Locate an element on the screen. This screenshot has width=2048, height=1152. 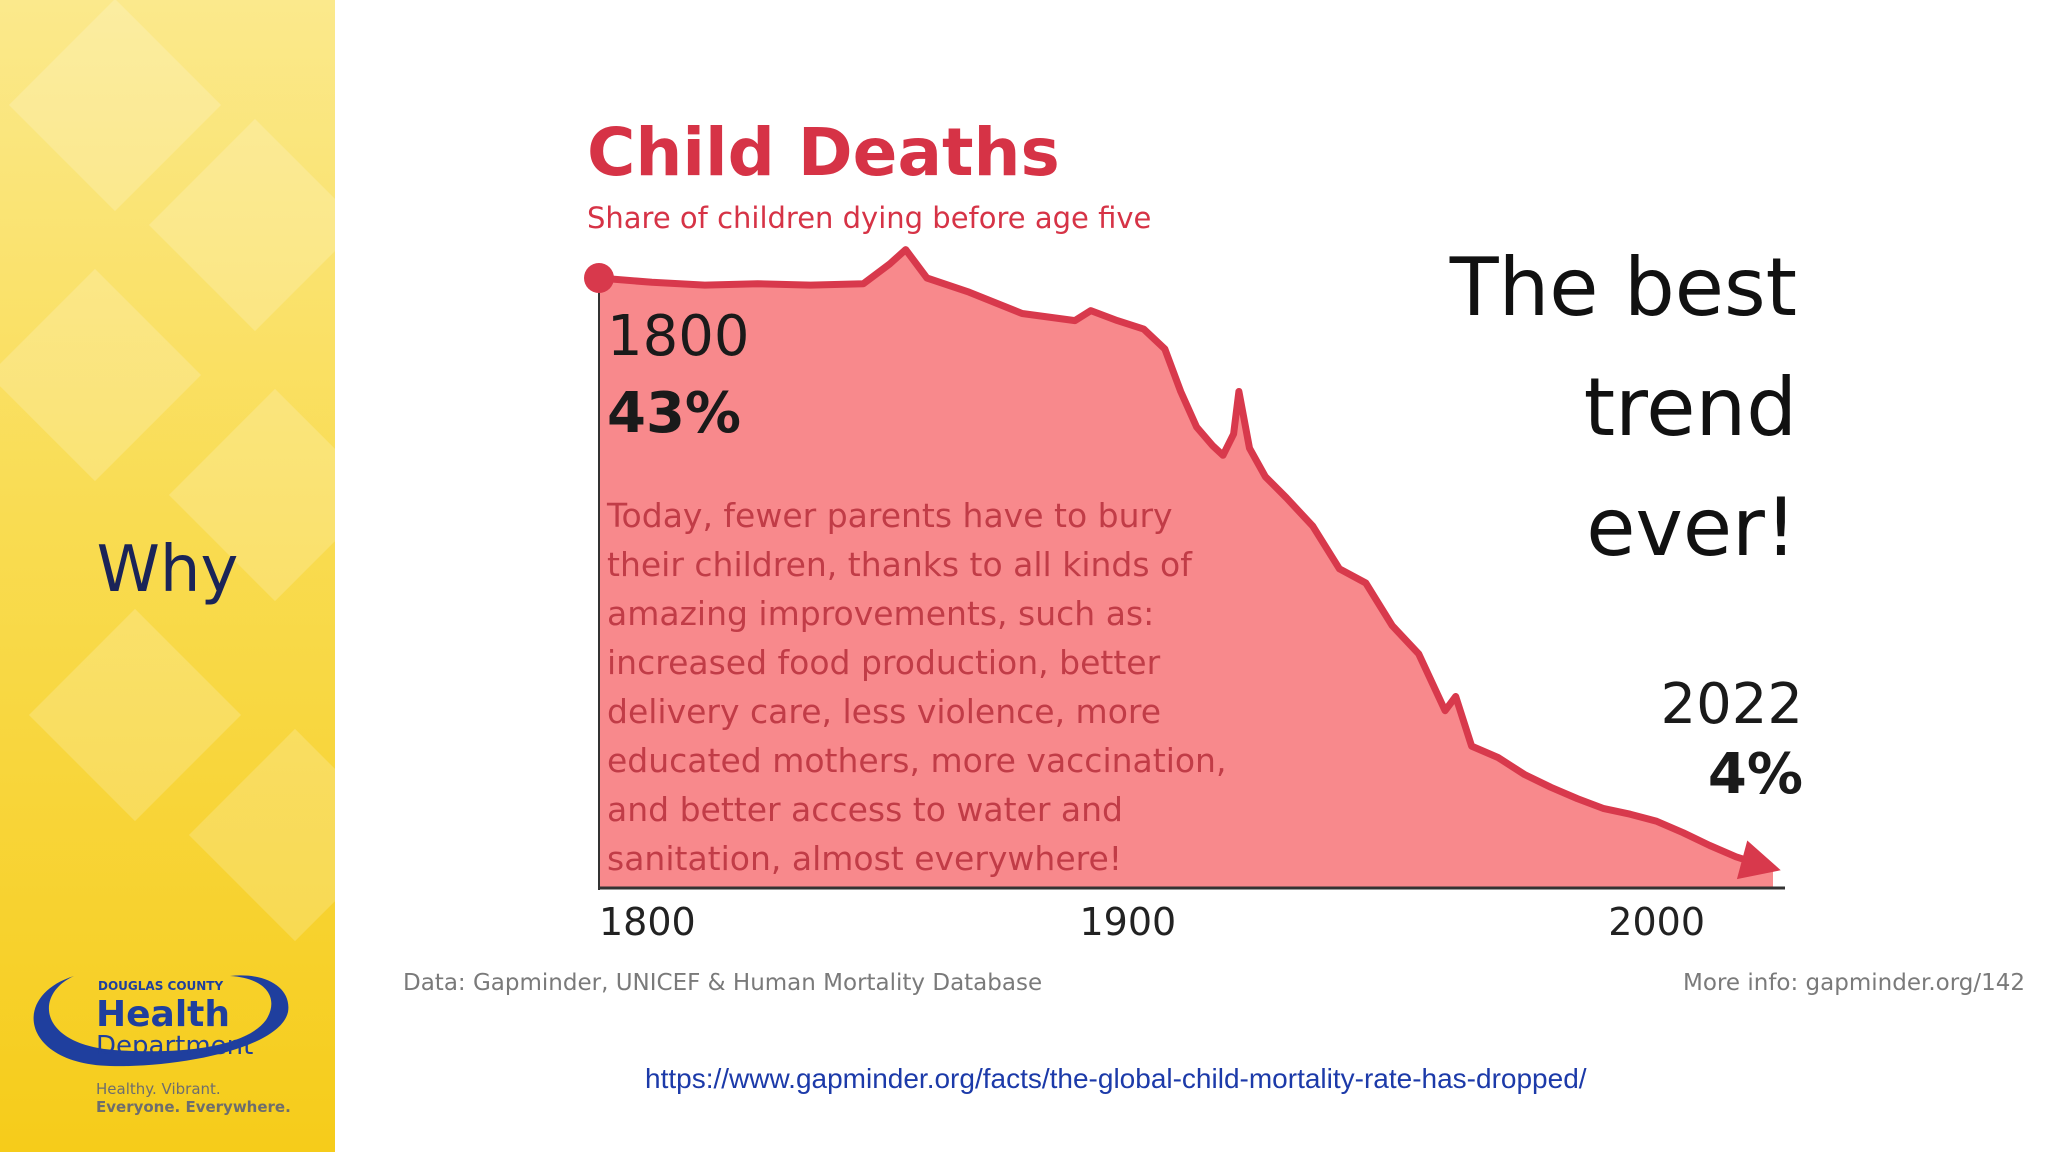
body-text-line: delivery care, less violence, more is located at coordinates (884, 711).